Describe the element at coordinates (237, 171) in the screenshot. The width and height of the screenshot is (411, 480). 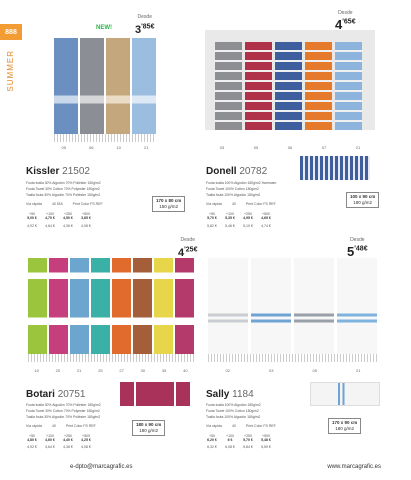
I see `donell-title: Donell 20782` at that location.